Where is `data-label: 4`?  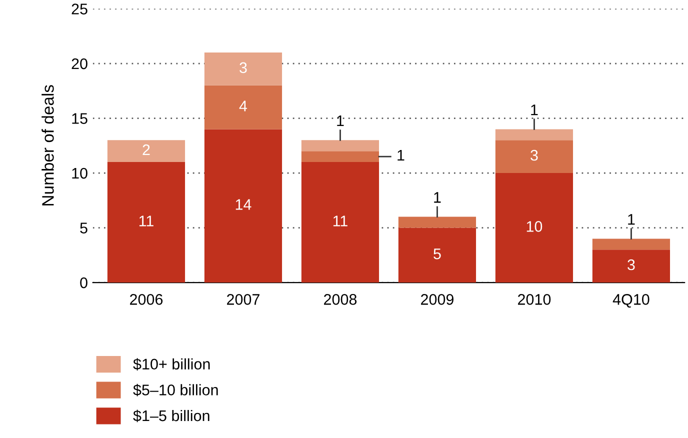
data-label: 4 is located at coordinates (243, 106).